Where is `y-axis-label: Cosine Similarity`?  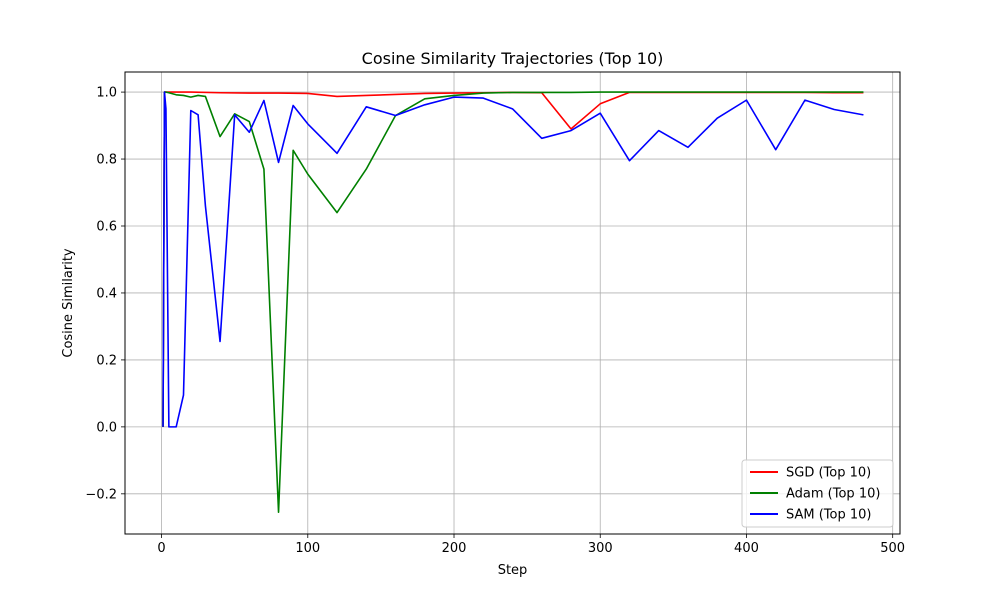 y-axis-label: Cosine Similarity is located at coordinates (68, 303).